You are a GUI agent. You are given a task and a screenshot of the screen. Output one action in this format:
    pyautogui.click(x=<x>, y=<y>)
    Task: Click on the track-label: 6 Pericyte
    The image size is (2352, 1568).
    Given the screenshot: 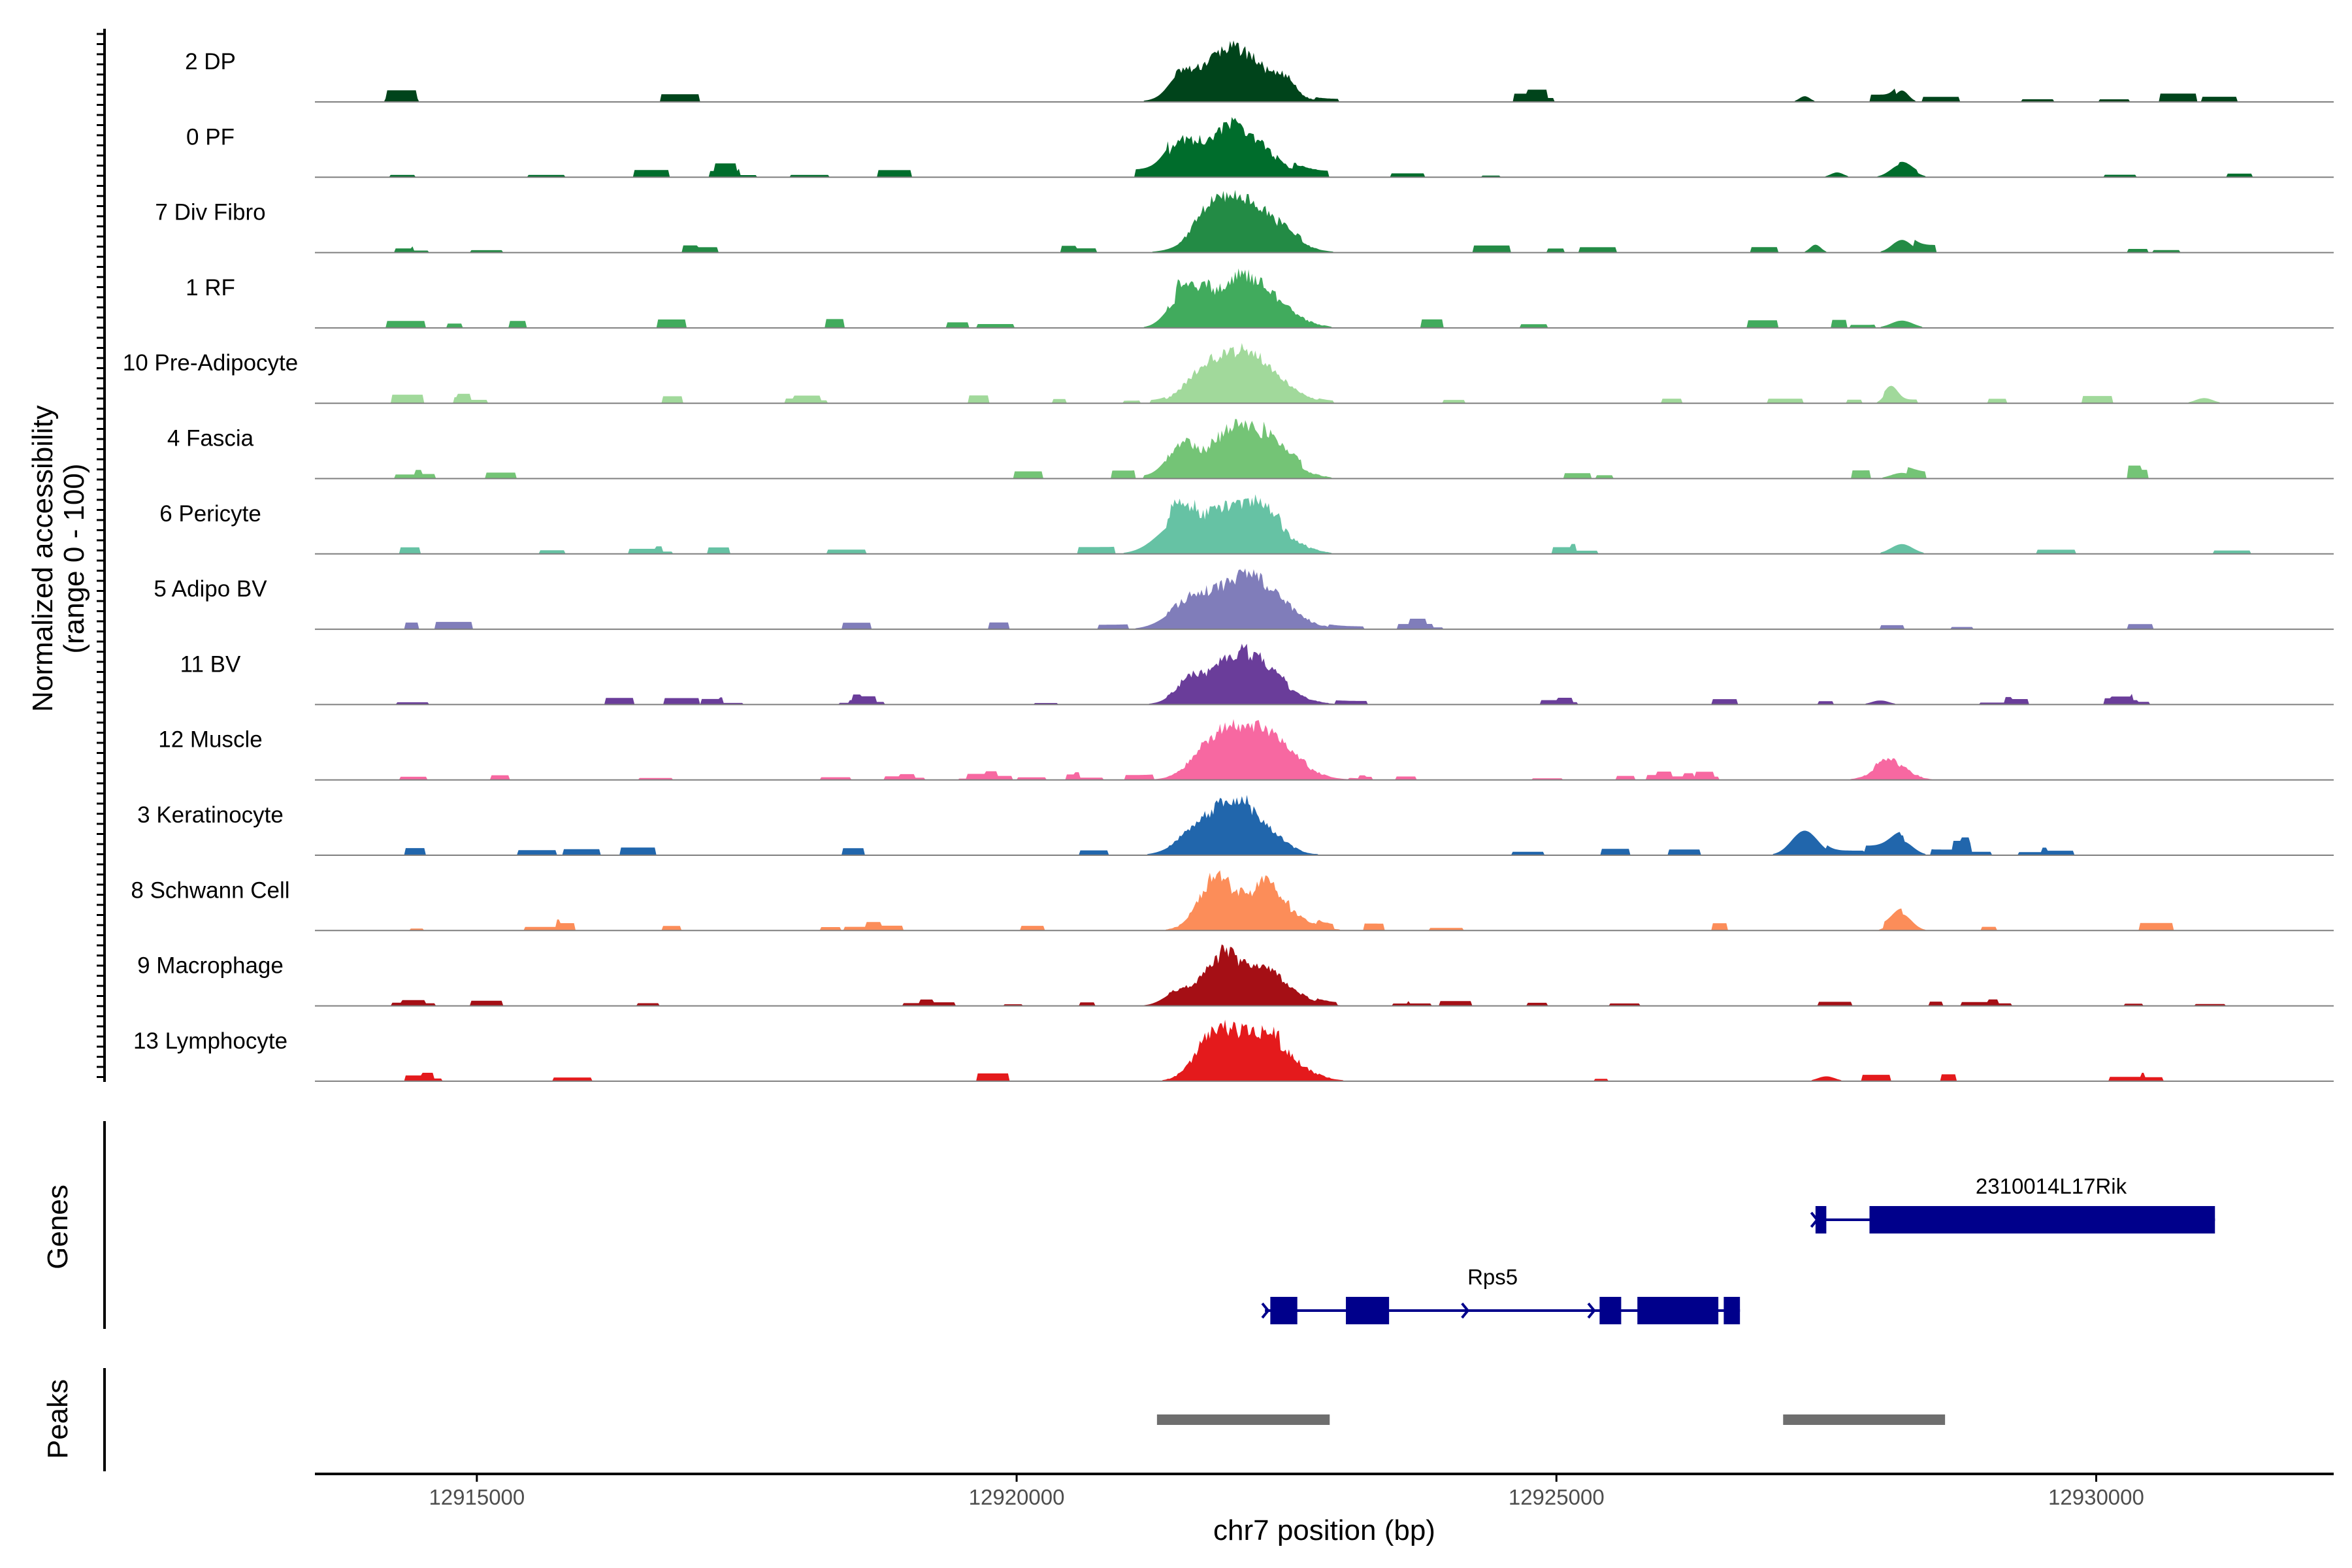 What is the action you would take?
    pyautogui.click(x=210, y=514)
    